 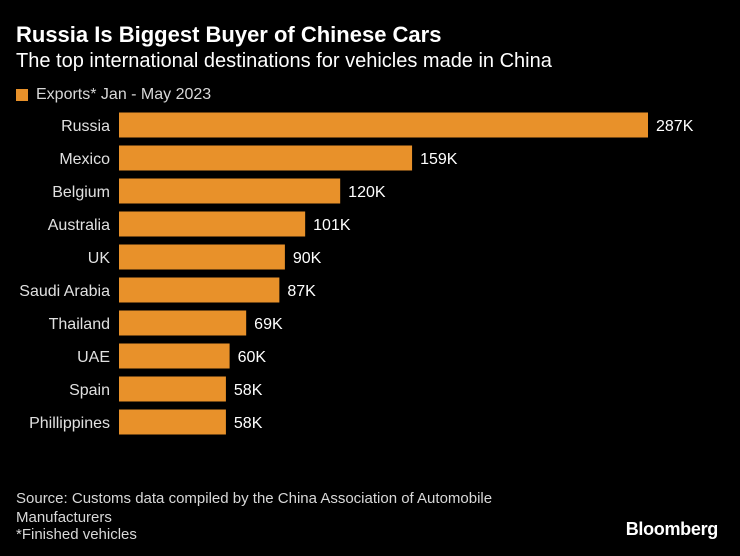 I want to click on bloomberg-logo: Bloomberg, so click(x=672, y=529).